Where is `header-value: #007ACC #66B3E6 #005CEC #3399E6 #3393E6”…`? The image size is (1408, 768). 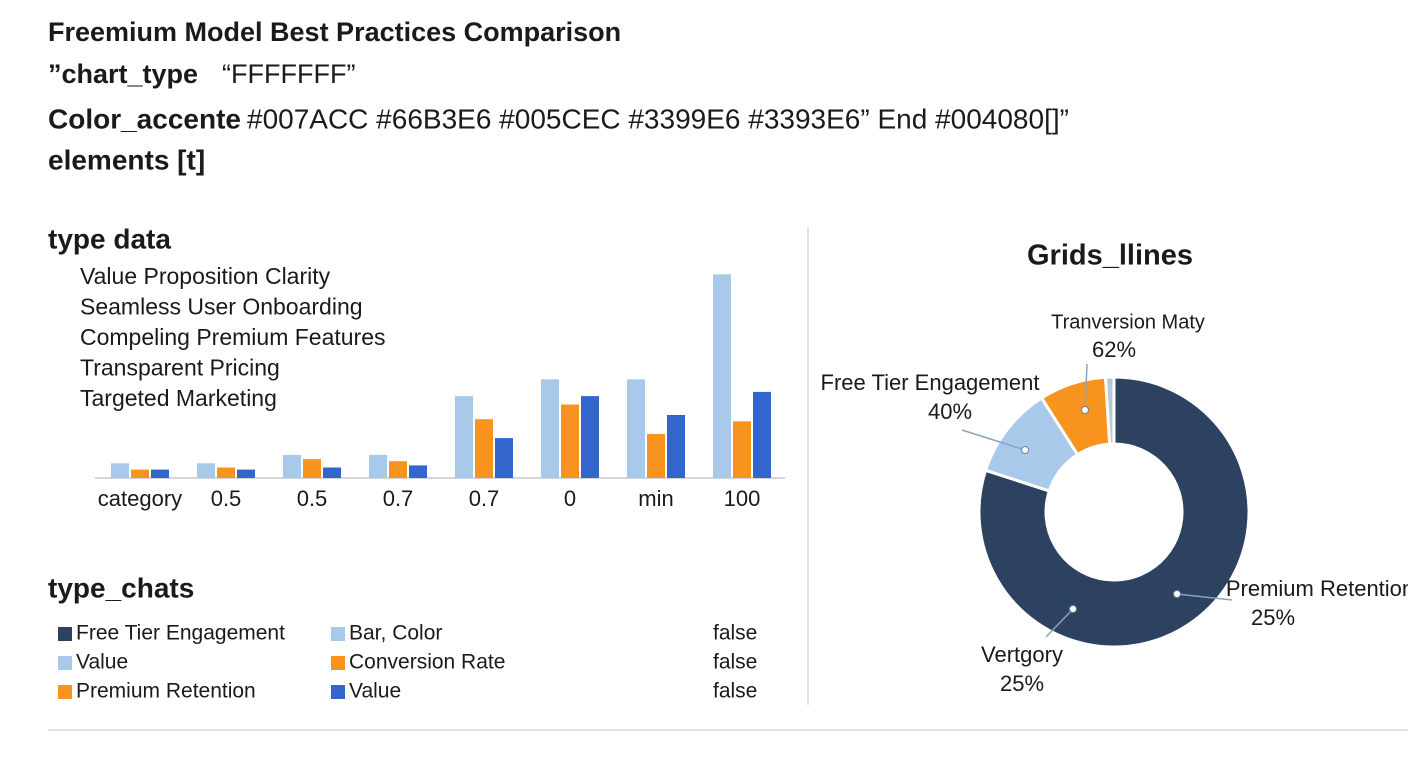 header-value: #007ACC #66B3E6 #005CEC #3399E6 #3393E6”… is located at coordinates (658, 118).